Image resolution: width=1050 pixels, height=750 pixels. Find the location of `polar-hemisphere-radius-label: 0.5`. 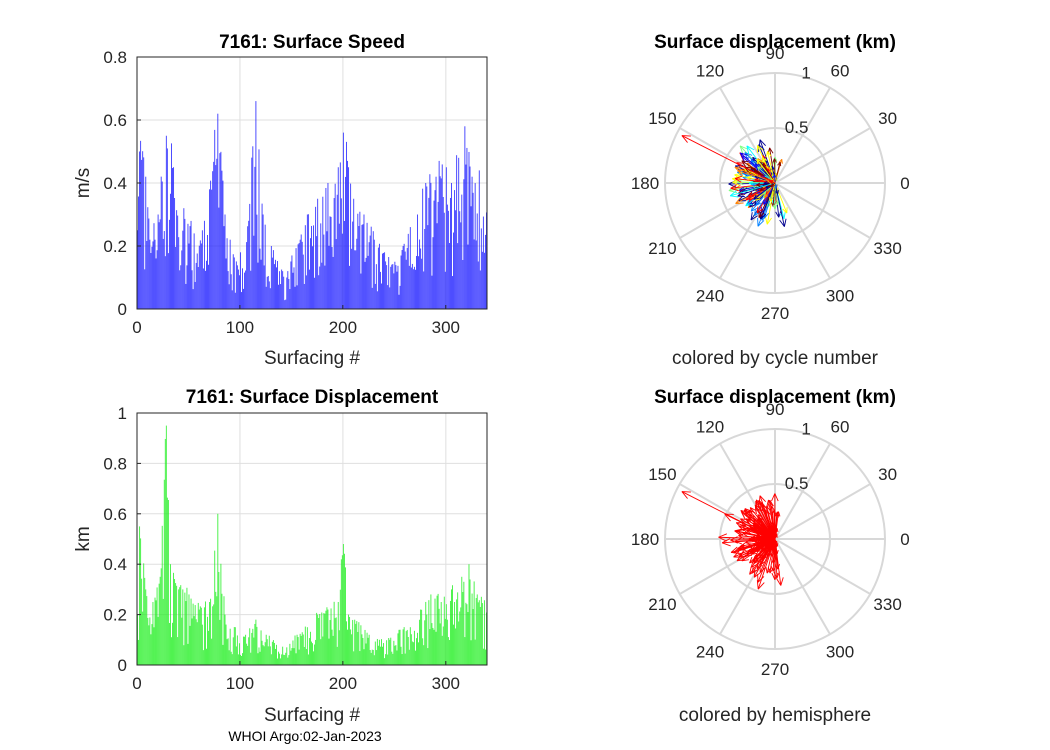

polar-hemisphere-radius-label: 0.5 is located at coordinates (797, 483).